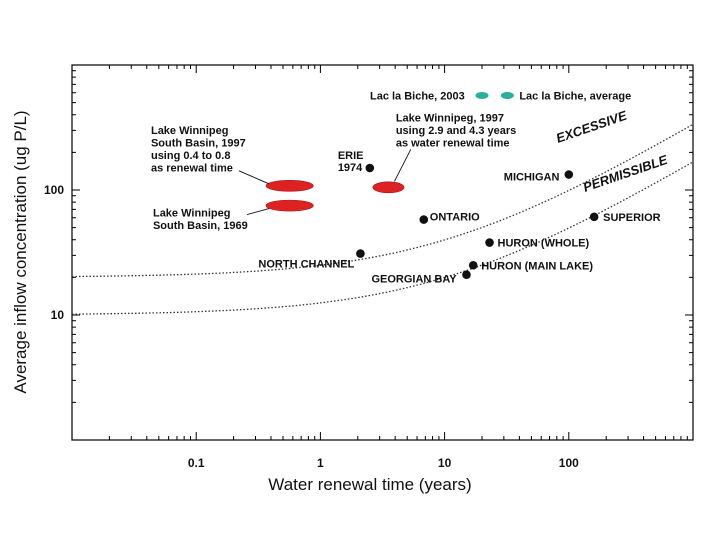 The image size is (720, 540). What do you see at coordinates (58, 315) in the screenshot?
I see `y-tick-label: 10` at bounding box center [58, 315].